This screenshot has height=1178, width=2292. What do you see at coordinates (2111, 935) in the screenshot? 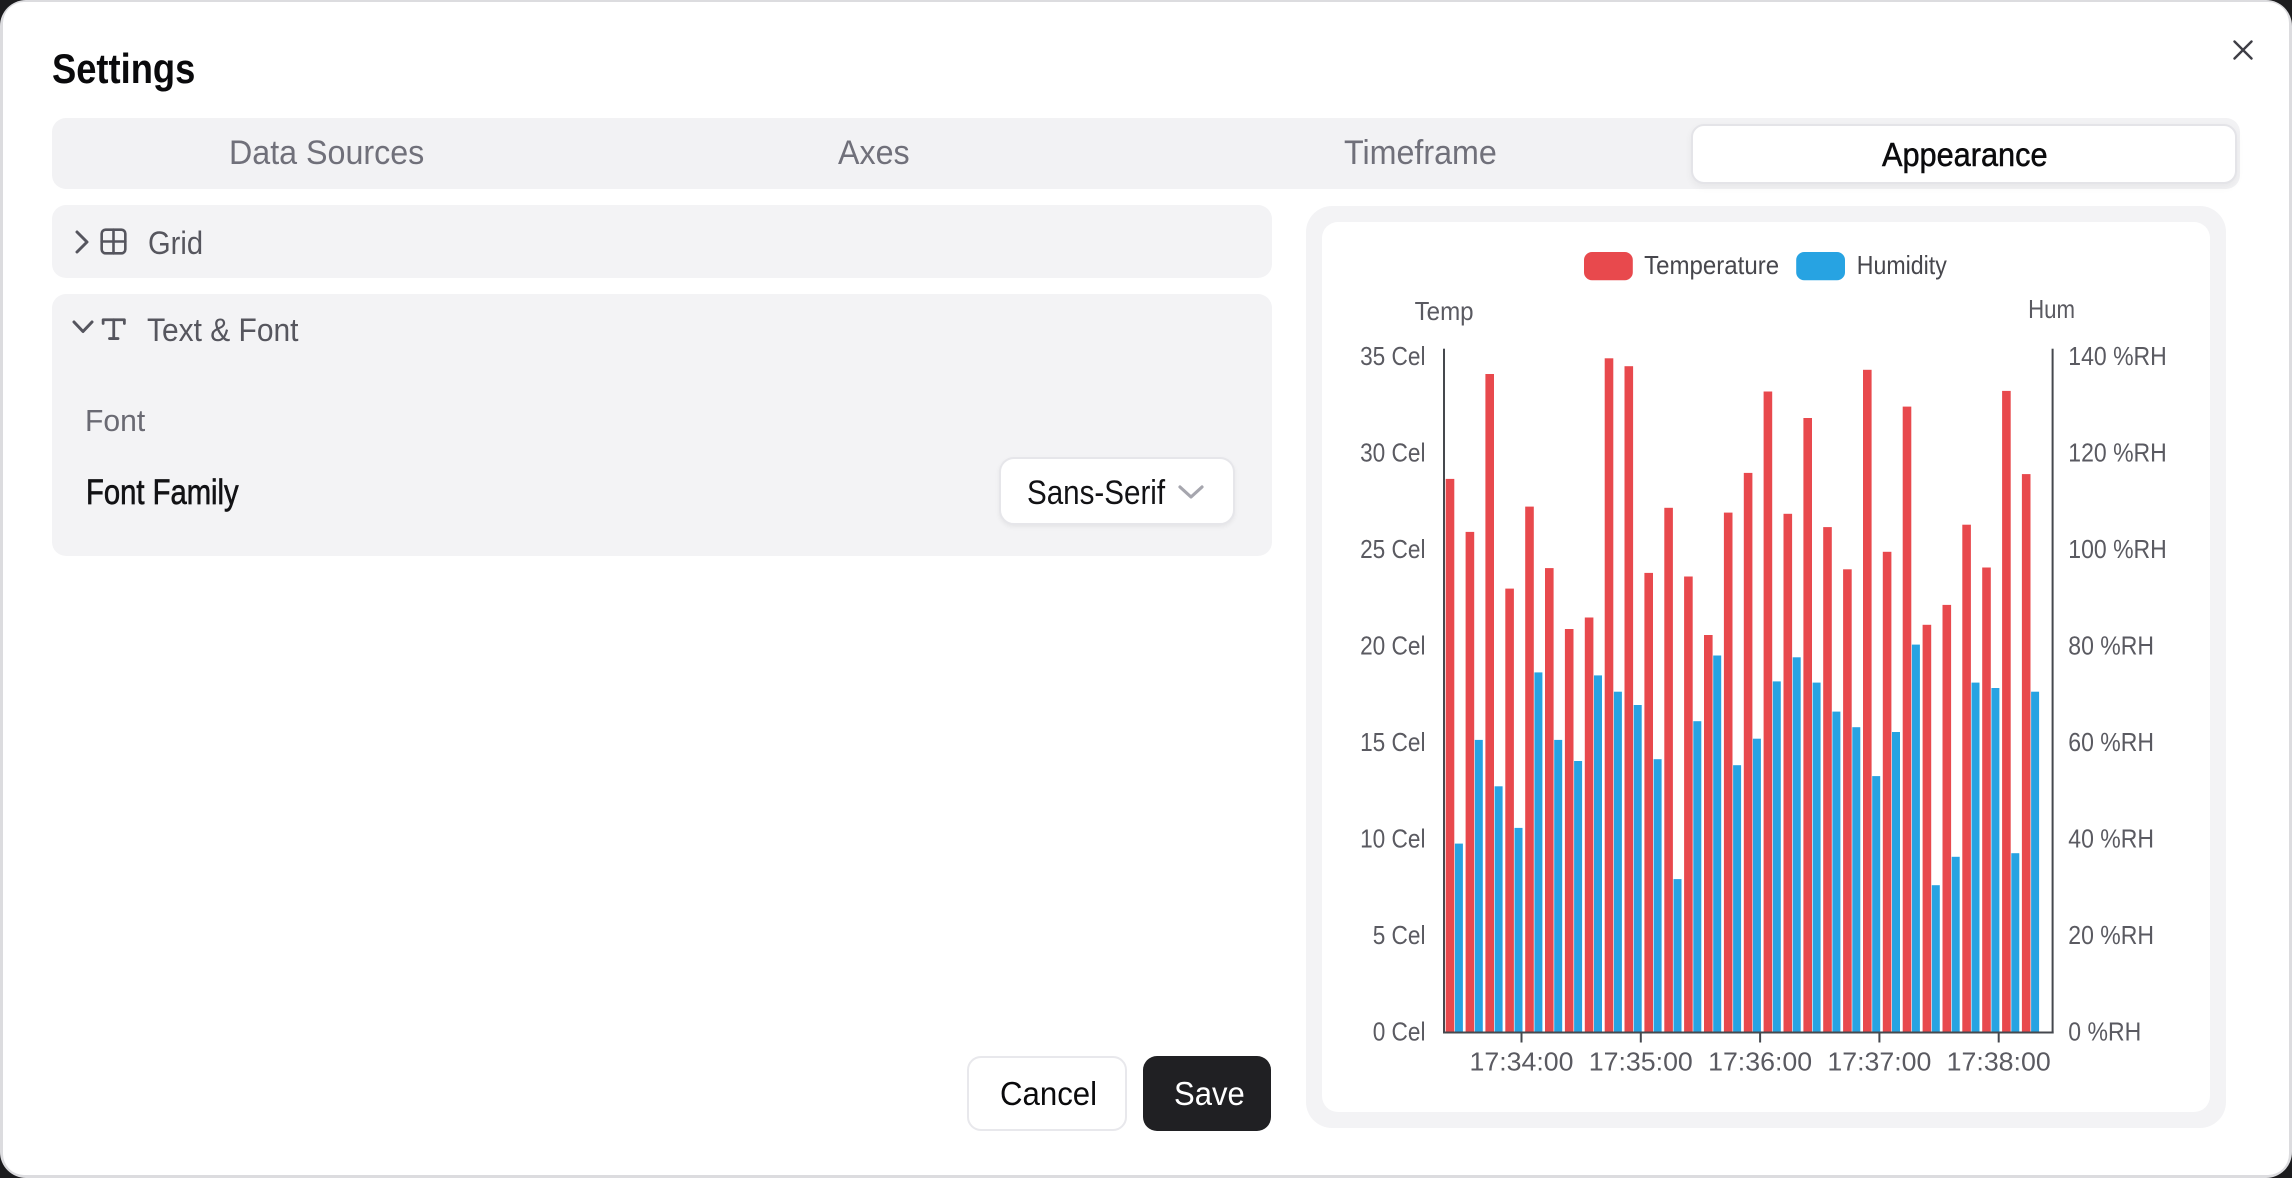
I see `svg-text: 20 %RH` at bounding box center [2111, 935].